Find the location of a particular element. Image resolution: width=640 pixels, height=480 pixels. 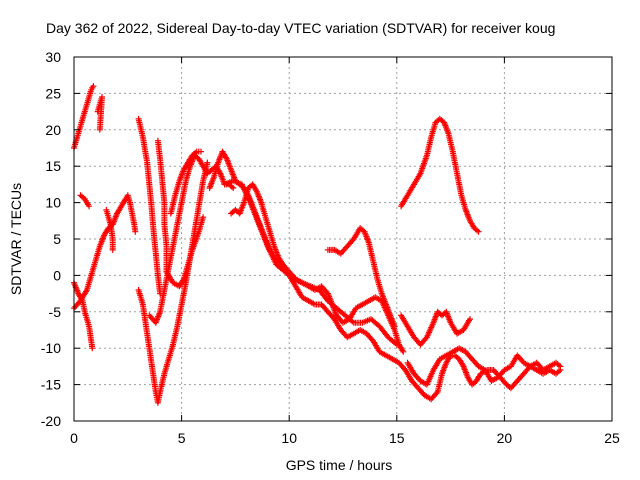

x-tick-label: 25 is located at coordinates (612, 438).